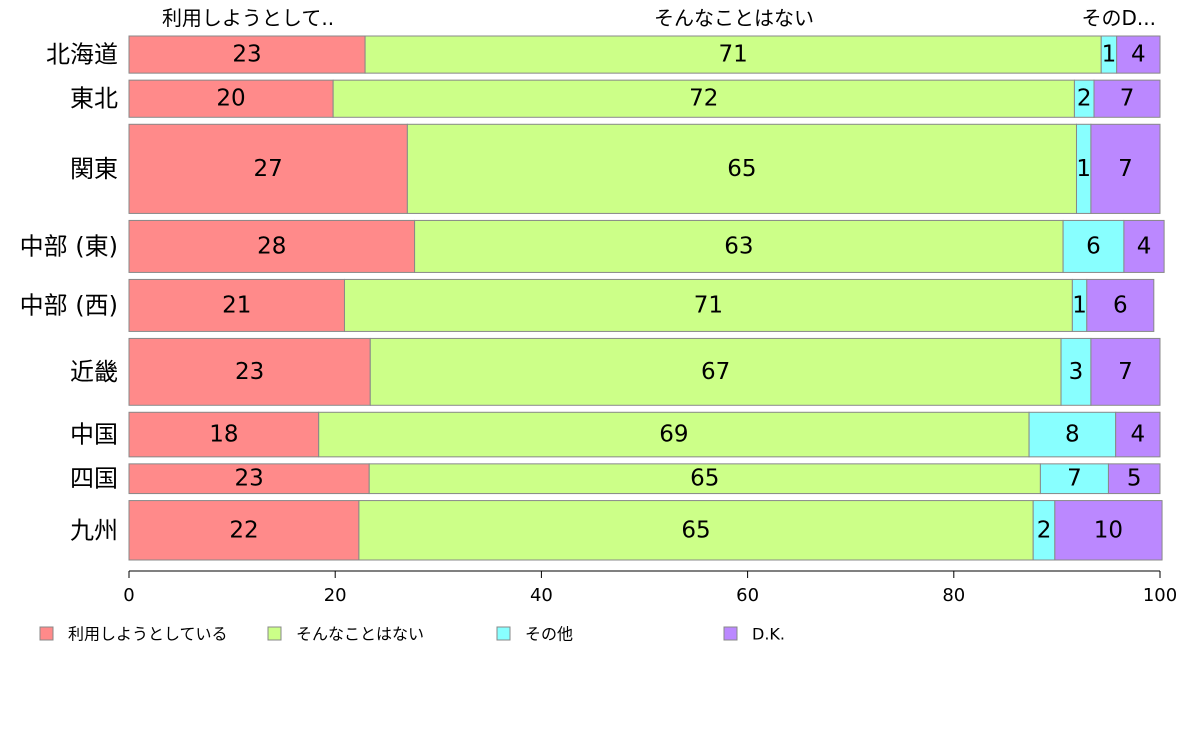 The width and height of the screenshot is (1188, 736). What do you see at coordinates (549, 634) in the screenshot?
I see `legend-label: その他` at bounding box center [549, 634].